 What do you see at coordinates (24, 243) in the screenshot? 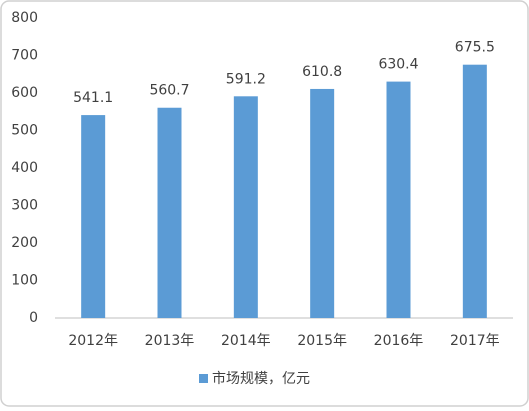
I see `y-tick-label: 200` at bounding box center [24, 243].